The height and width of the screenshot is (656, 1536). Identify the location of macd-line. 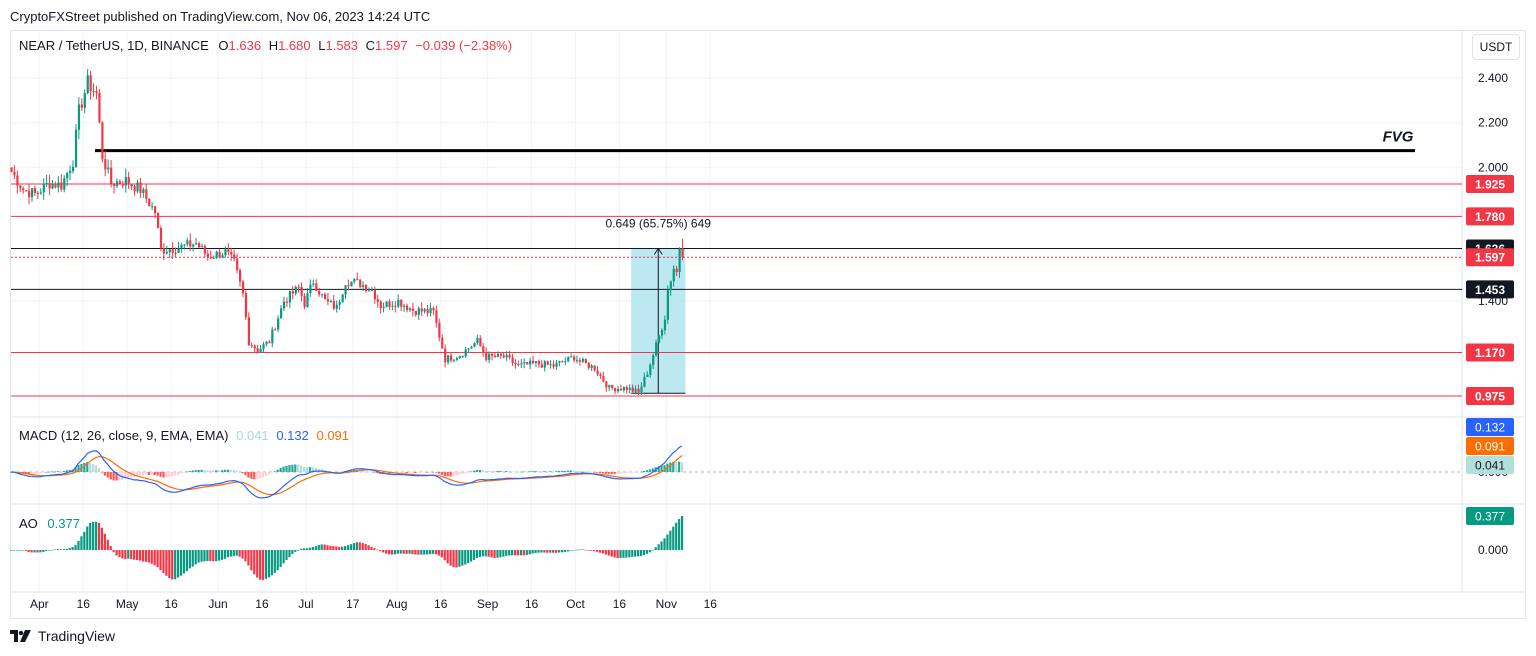
(346, 472).